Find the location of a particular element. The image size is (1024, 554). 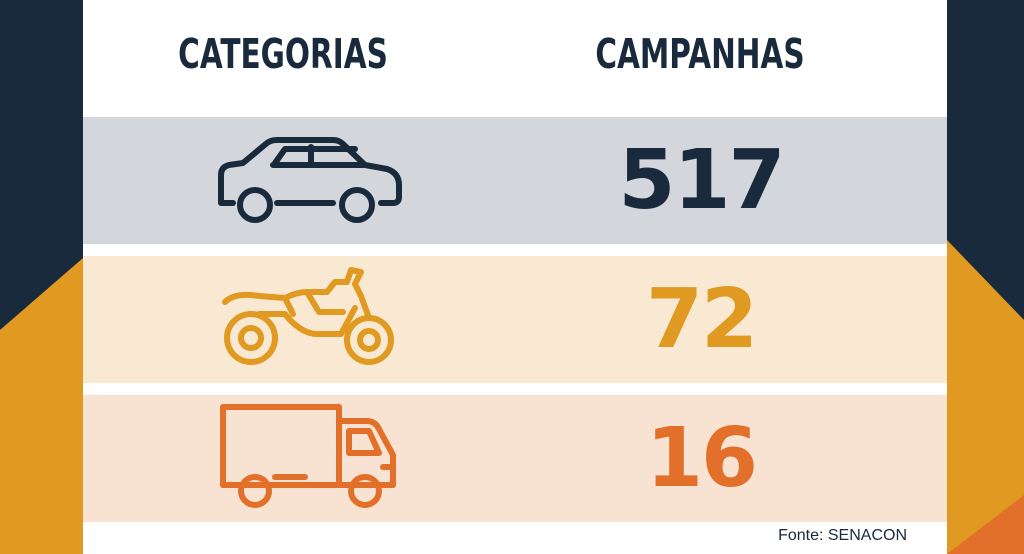

categories-heading: CATEGORIAS is located at coordinates (283, 54).